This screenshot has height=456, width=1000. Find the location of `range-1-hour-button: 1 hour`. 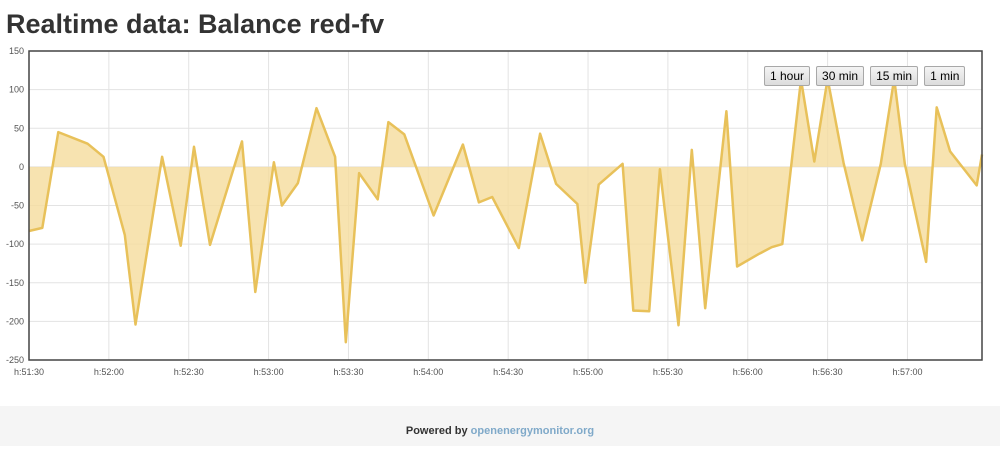

range-1-hour-button: 1 hour is located at coordinates (787, 76).